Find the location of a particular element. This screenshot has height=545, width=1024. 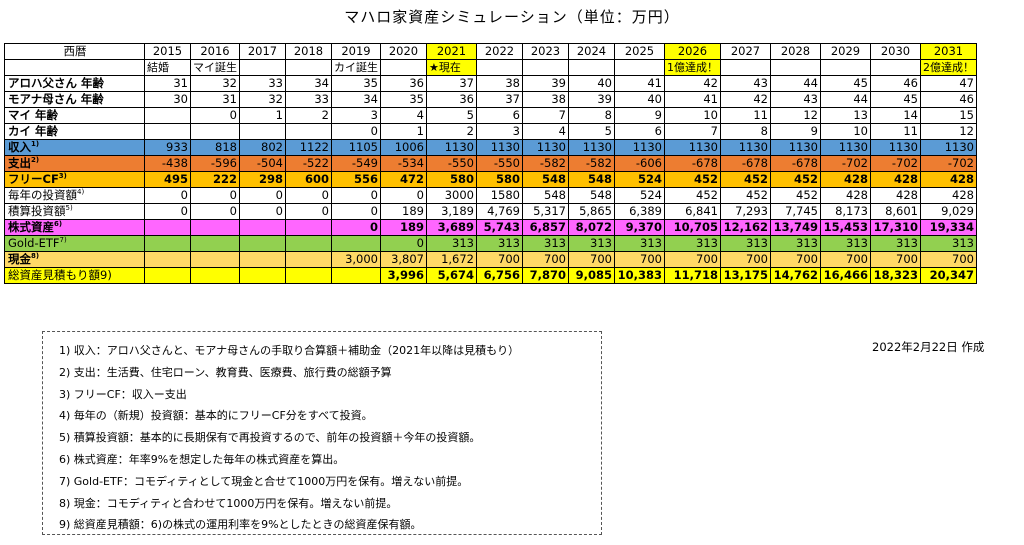

year-header-cell: 2027 is located at coordinates (745, 51).